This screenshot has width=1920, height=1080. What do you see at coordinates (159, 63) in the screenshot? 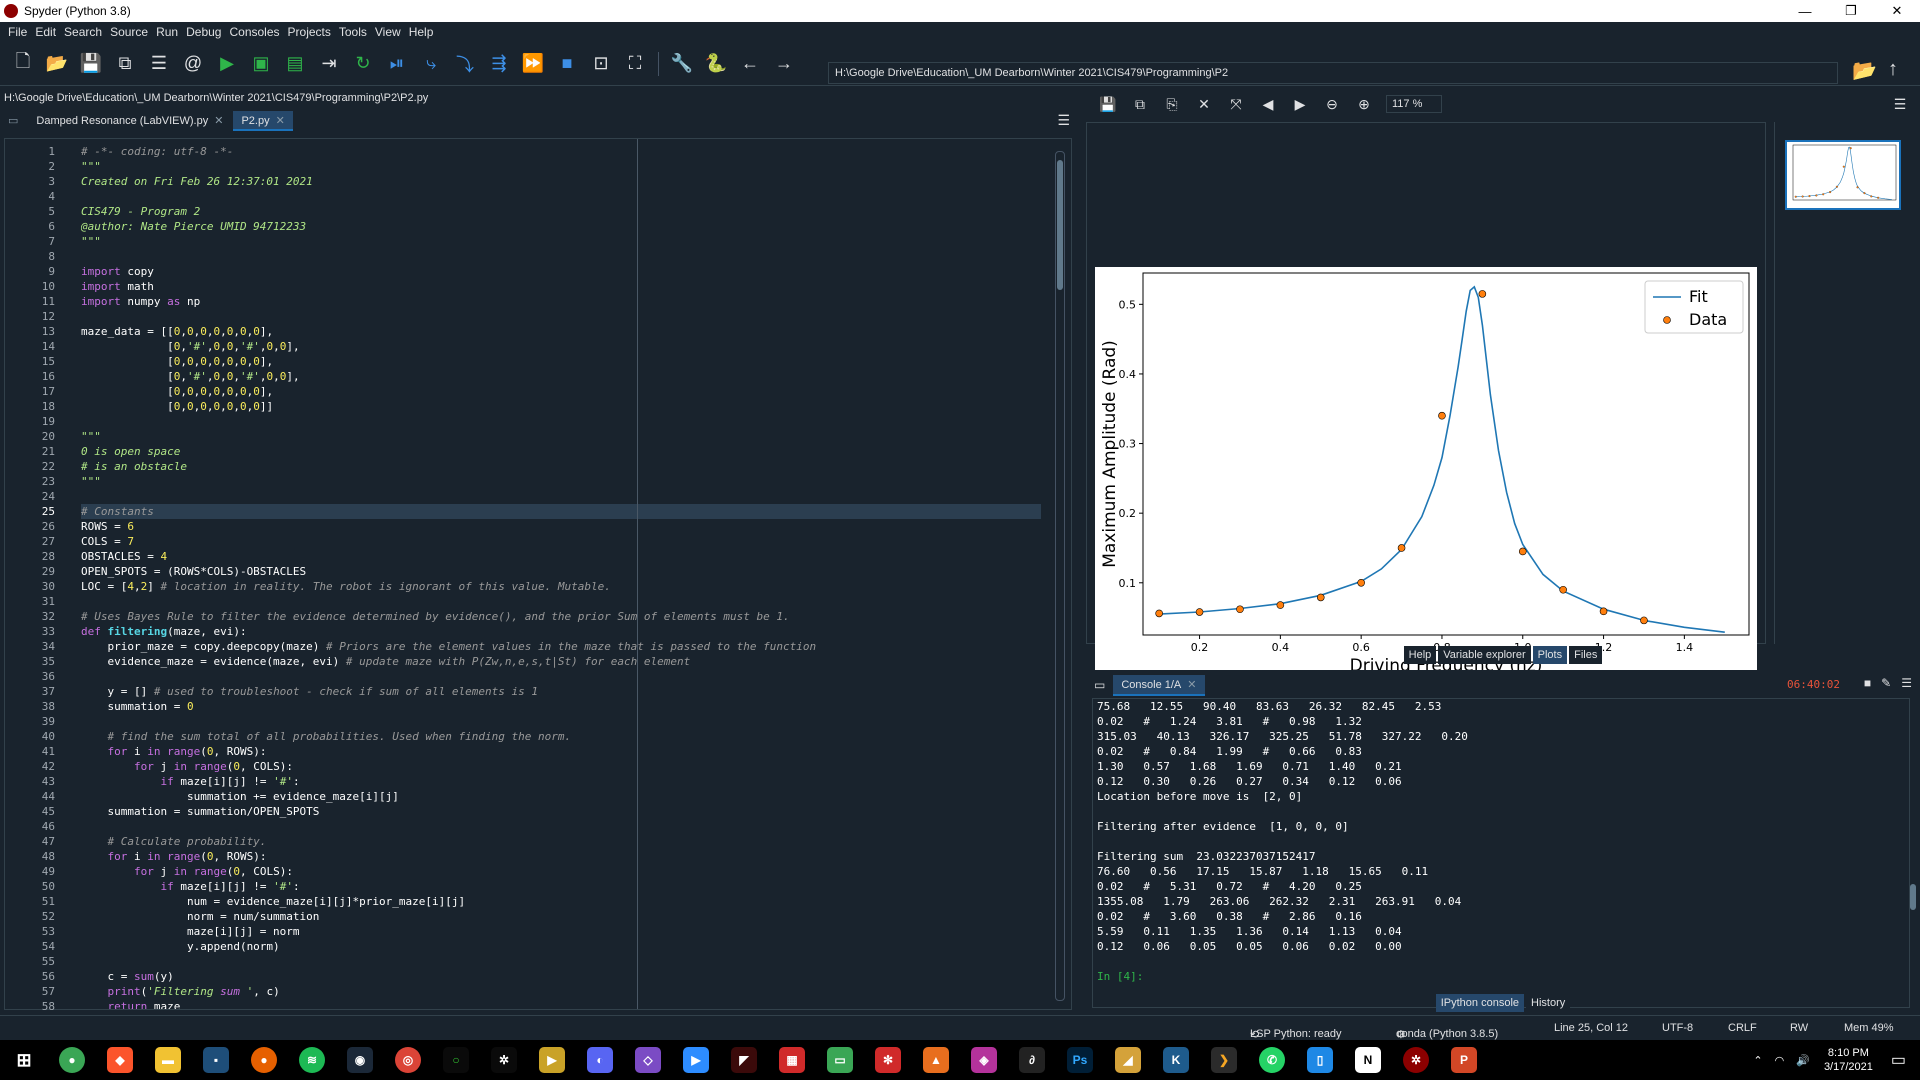
I see `outline-icon: ☰` at bounding box center [159, 63].